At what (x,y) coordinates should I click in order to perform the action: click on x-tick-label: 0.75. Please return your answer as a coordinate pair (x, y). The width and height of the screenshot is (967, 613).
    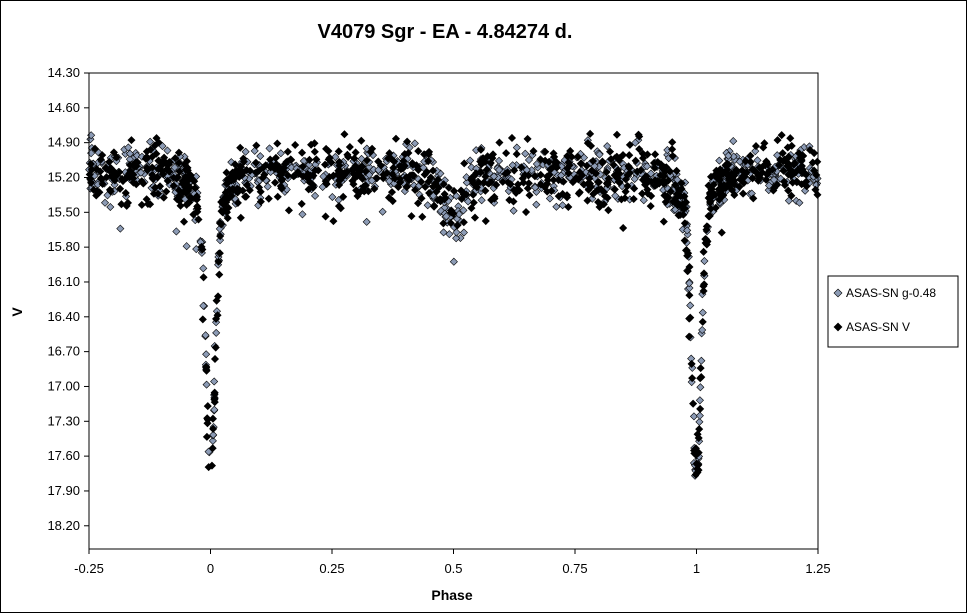
    Looking at the image, I should click on (574, 568).